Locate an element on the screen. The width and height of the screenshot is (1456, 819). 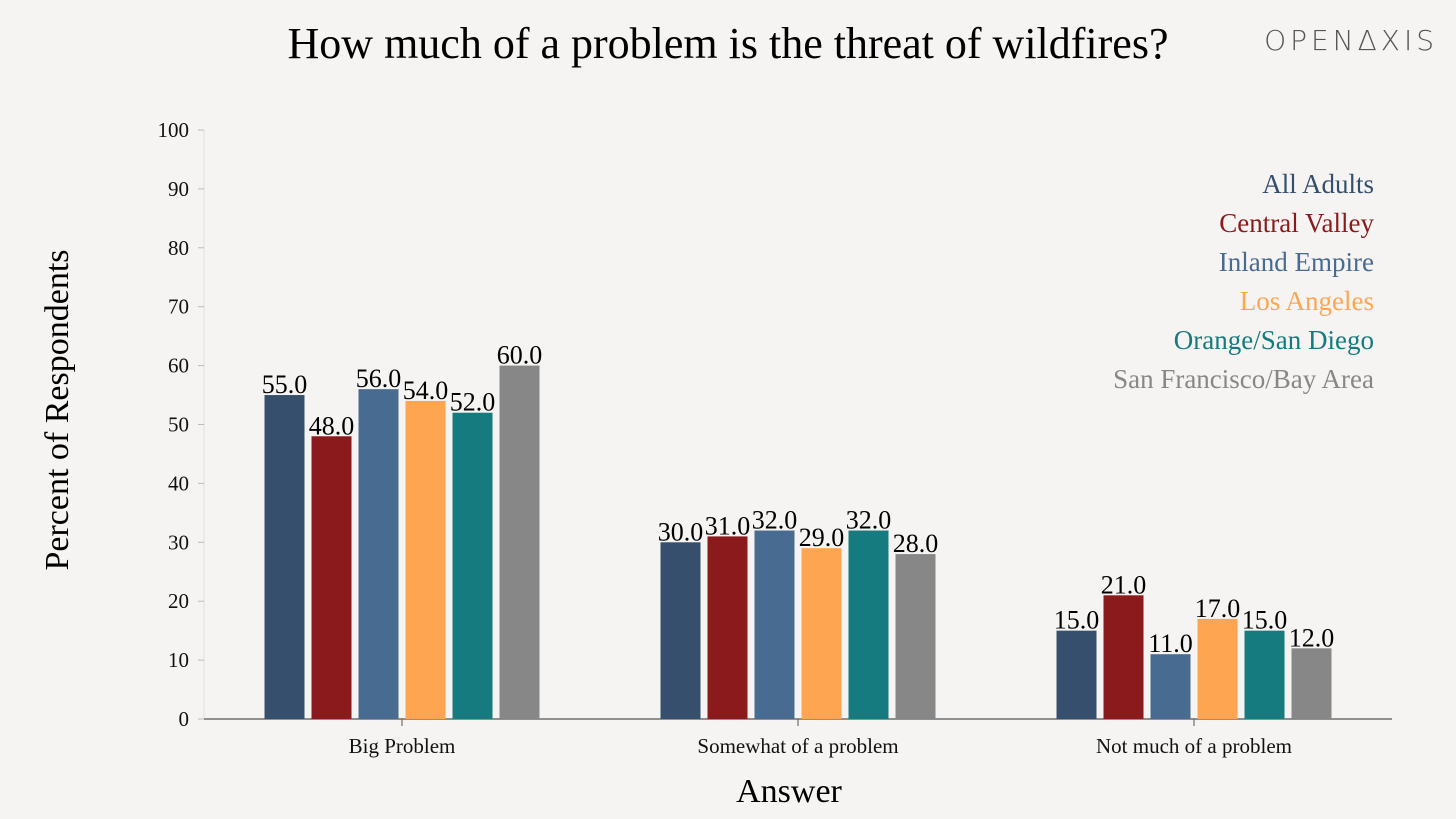
y-tick-label: 100 is located at coordinates (174, 130).